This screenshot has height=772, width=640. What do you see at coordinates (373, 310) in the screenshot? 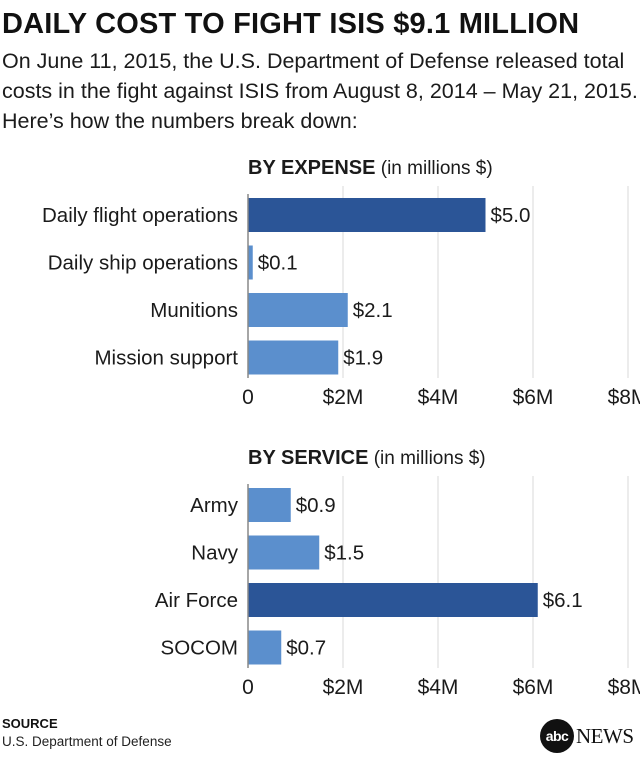
I see `value-label: $2.1` at bounding box center [373, 310].